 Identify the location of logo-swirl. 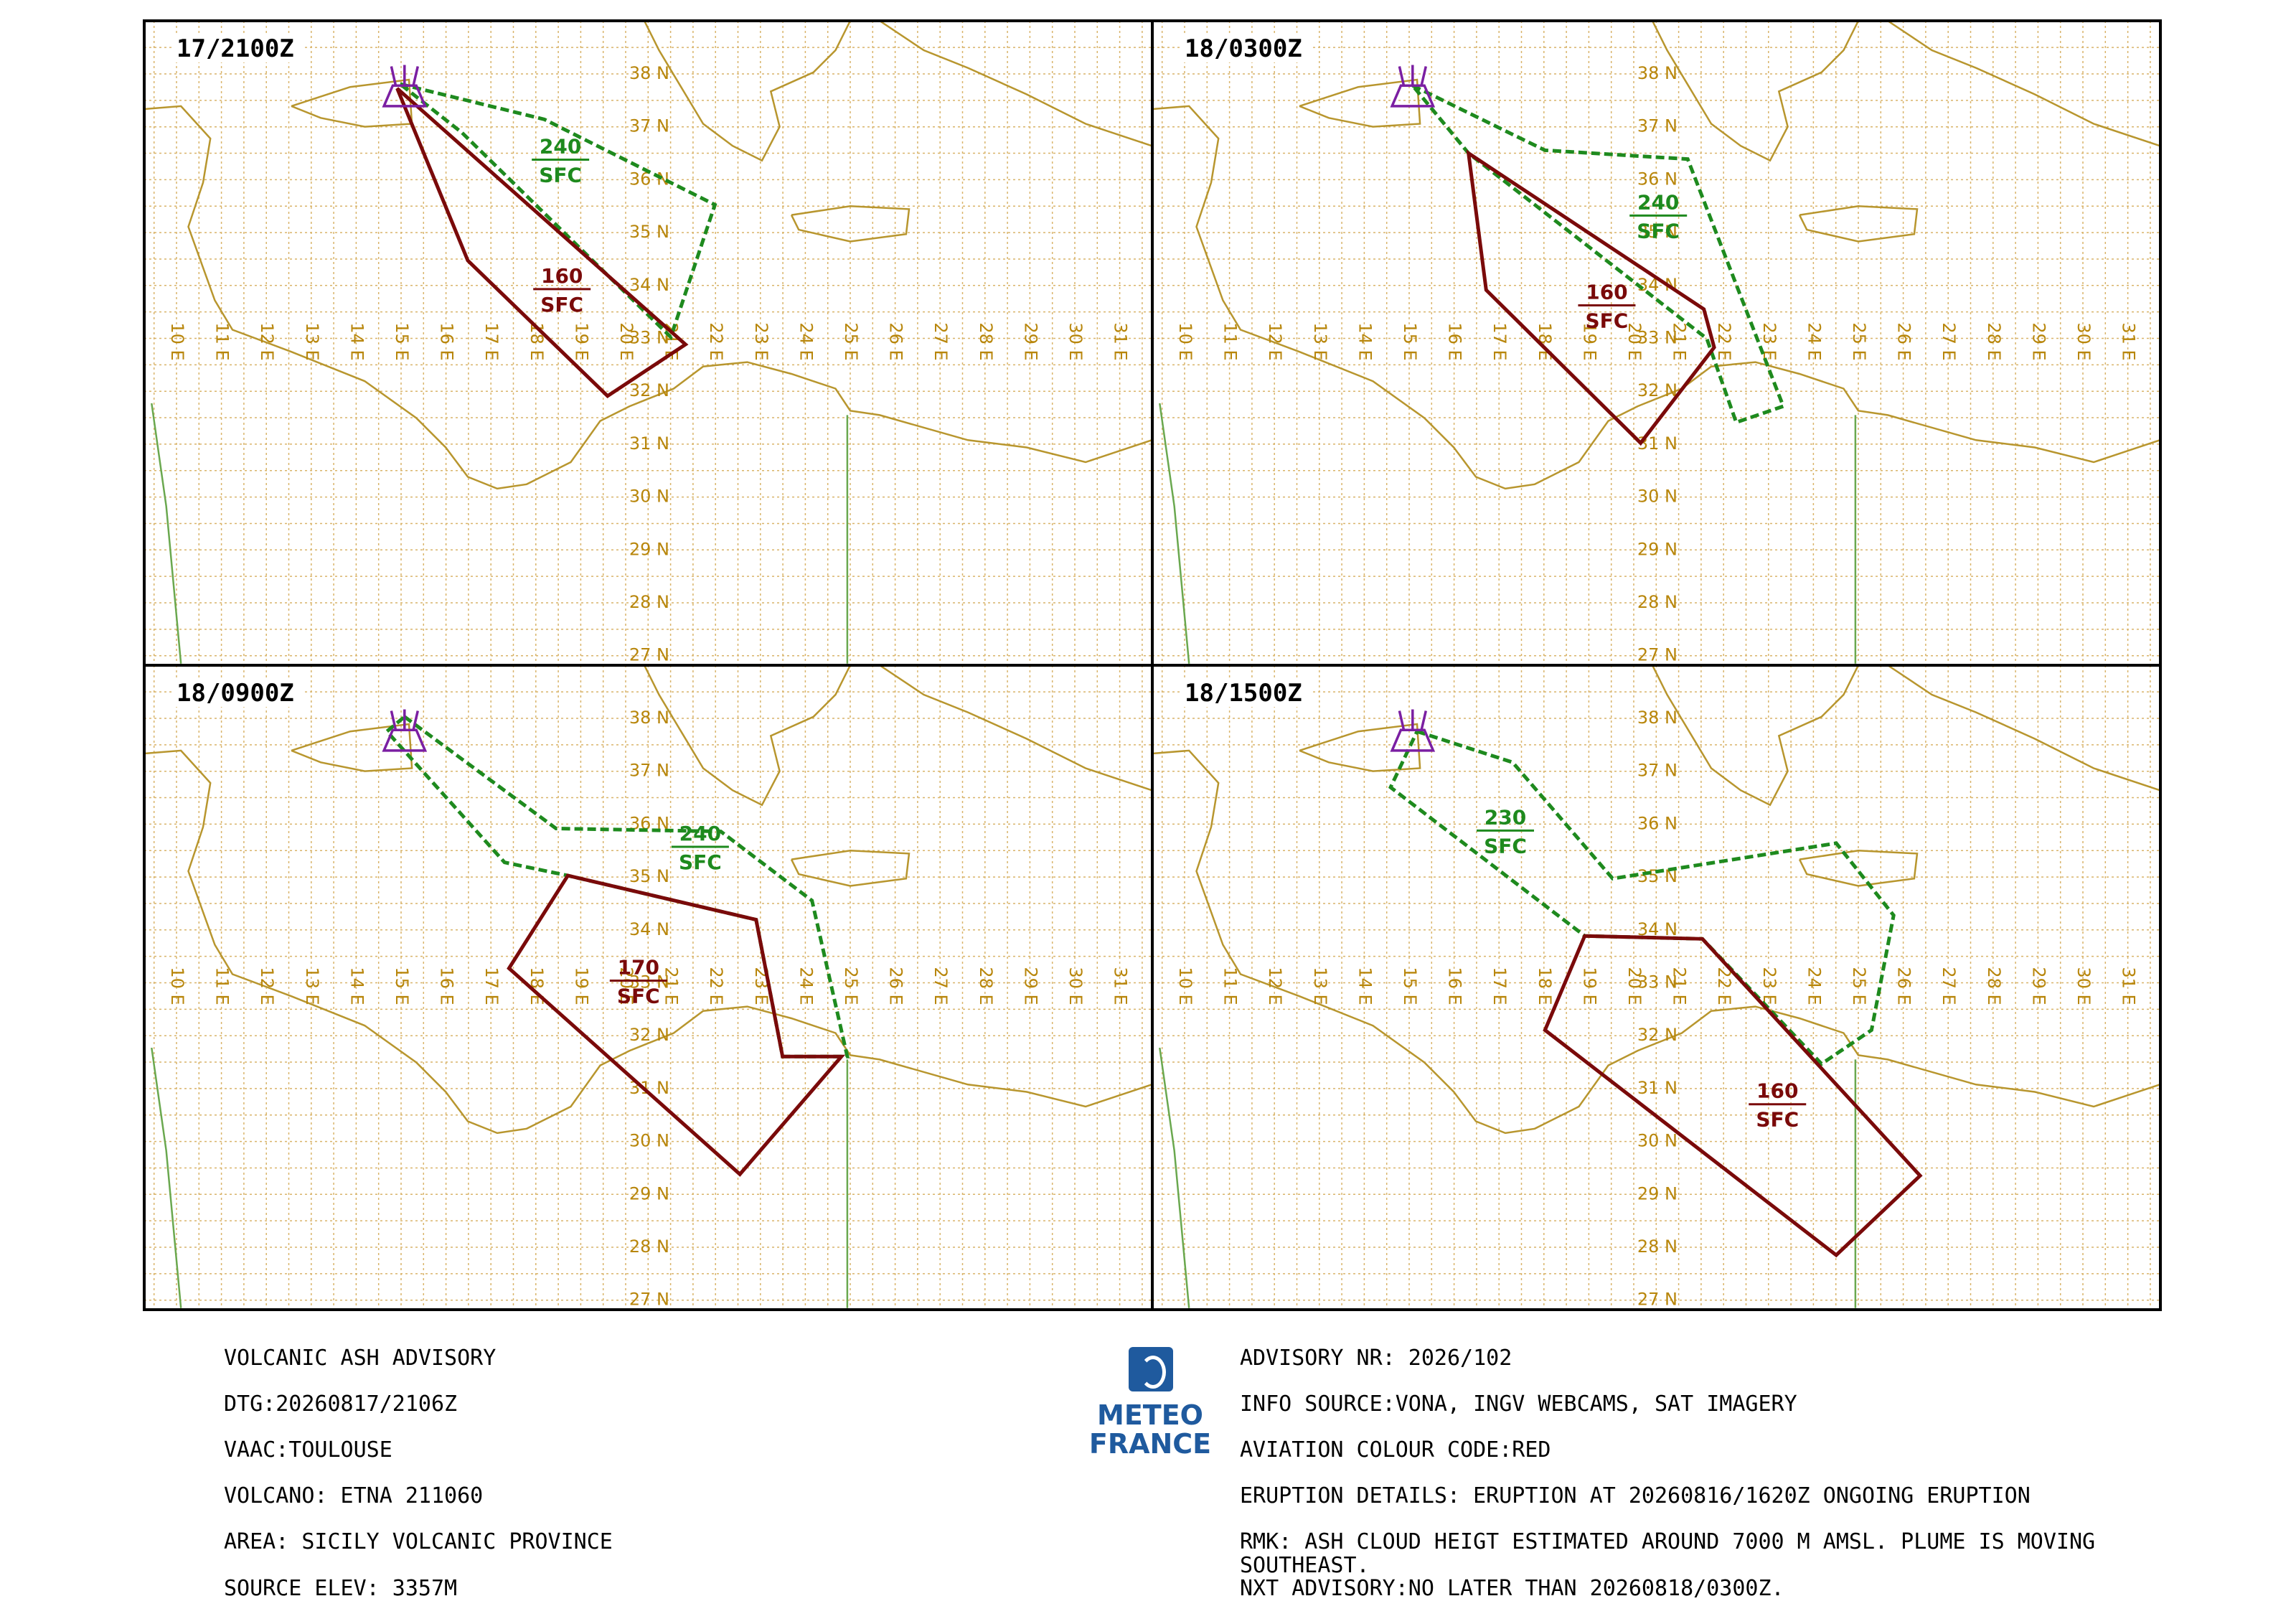
(1153, 1372).